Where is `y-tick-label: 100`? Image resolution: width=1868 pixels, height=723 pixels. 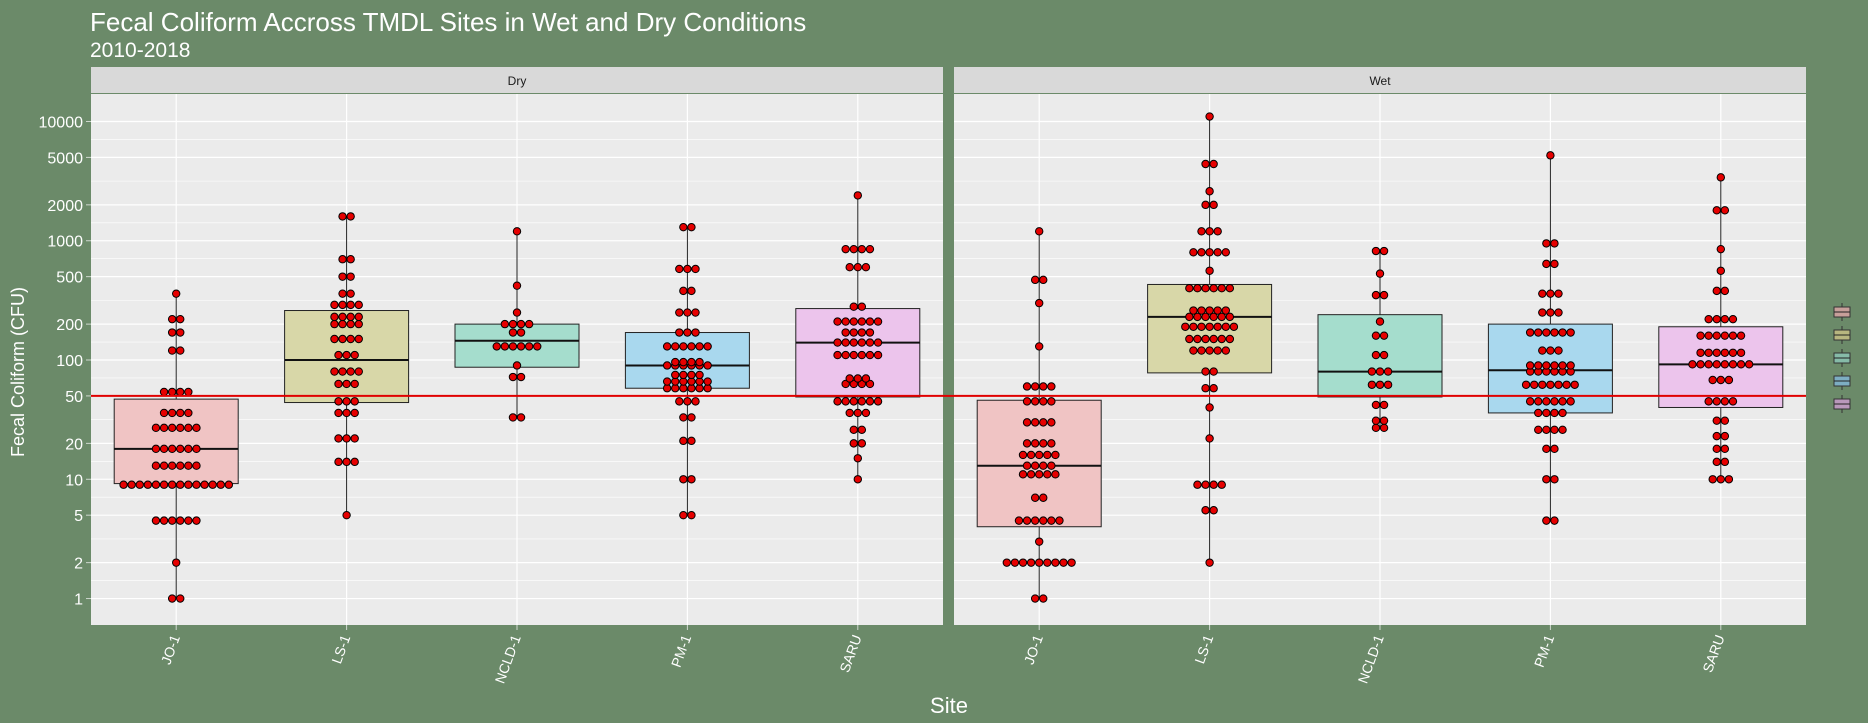
y-tick-label: 100 is located at coordinates (69, 361).